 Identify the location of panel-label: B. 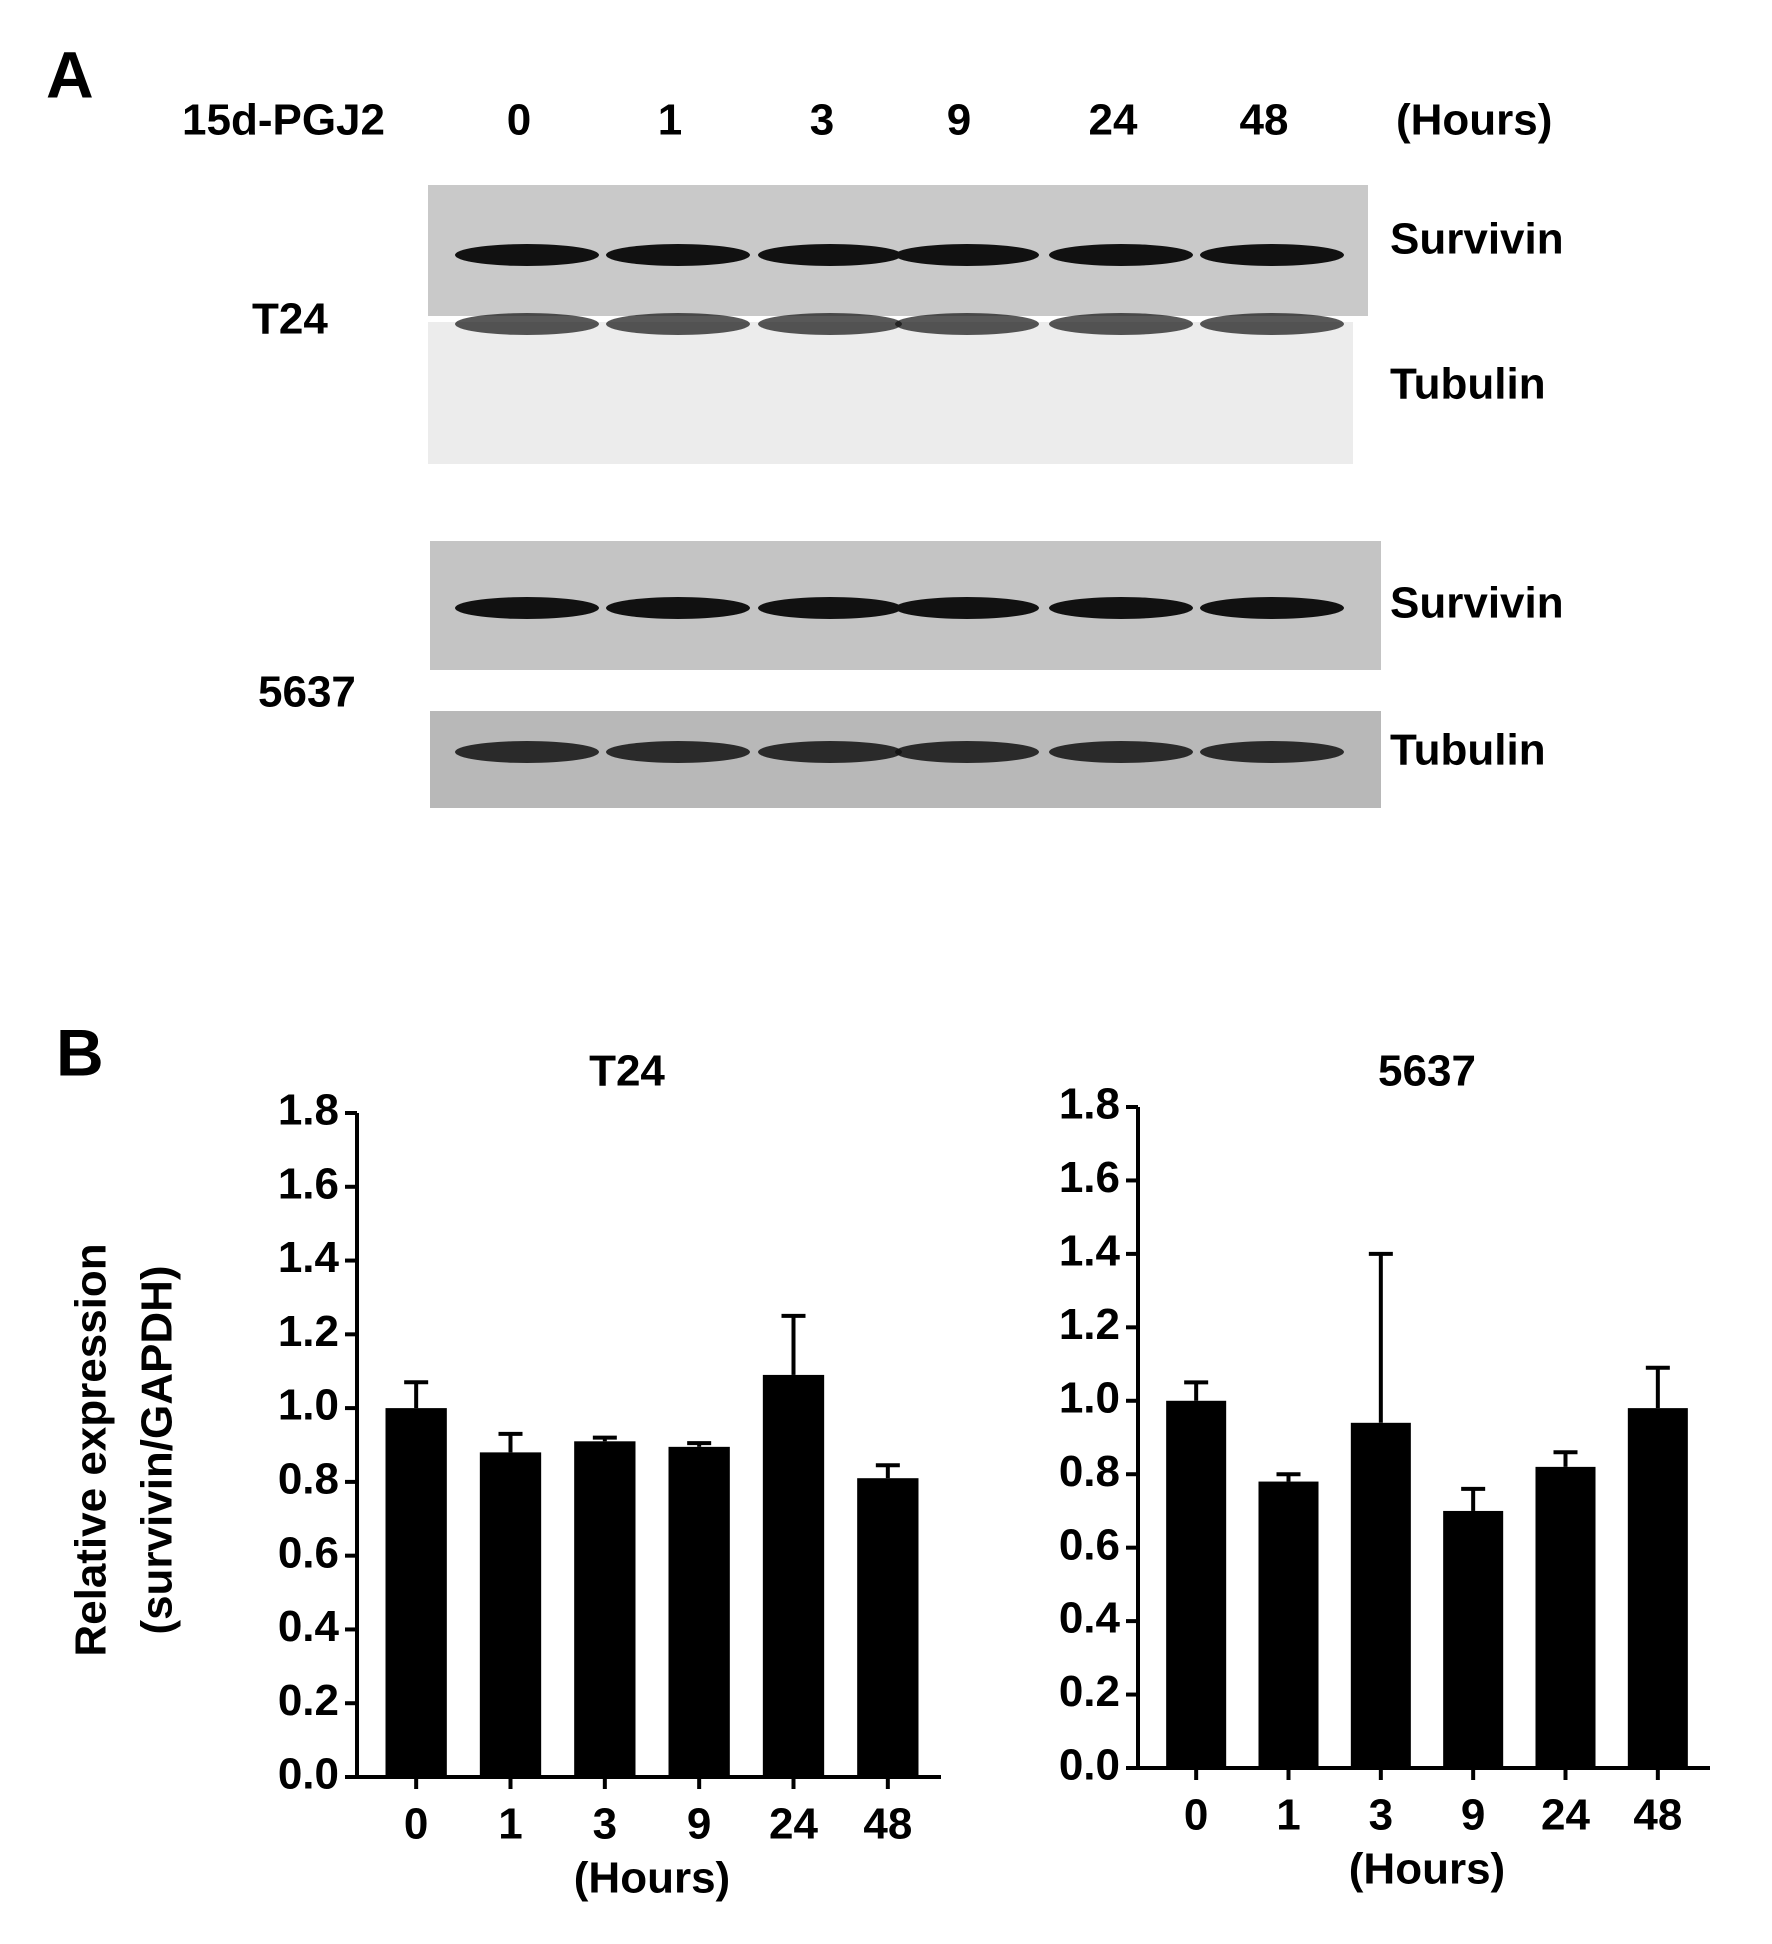
(80, 1052).